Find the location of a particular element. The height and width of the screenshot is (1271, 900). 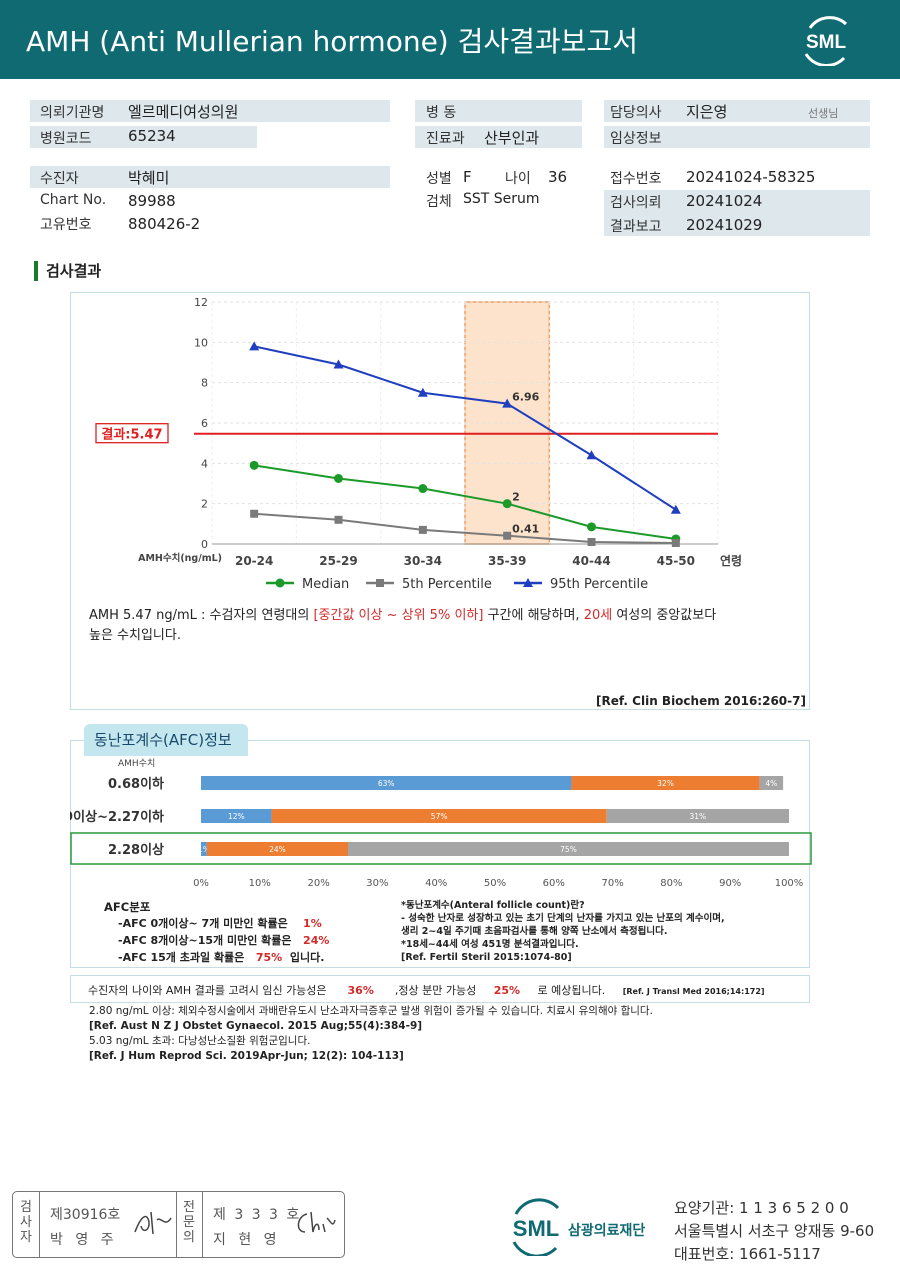

summary-part-6: 높은 수치입니다. is located at coordinates (135, 635).